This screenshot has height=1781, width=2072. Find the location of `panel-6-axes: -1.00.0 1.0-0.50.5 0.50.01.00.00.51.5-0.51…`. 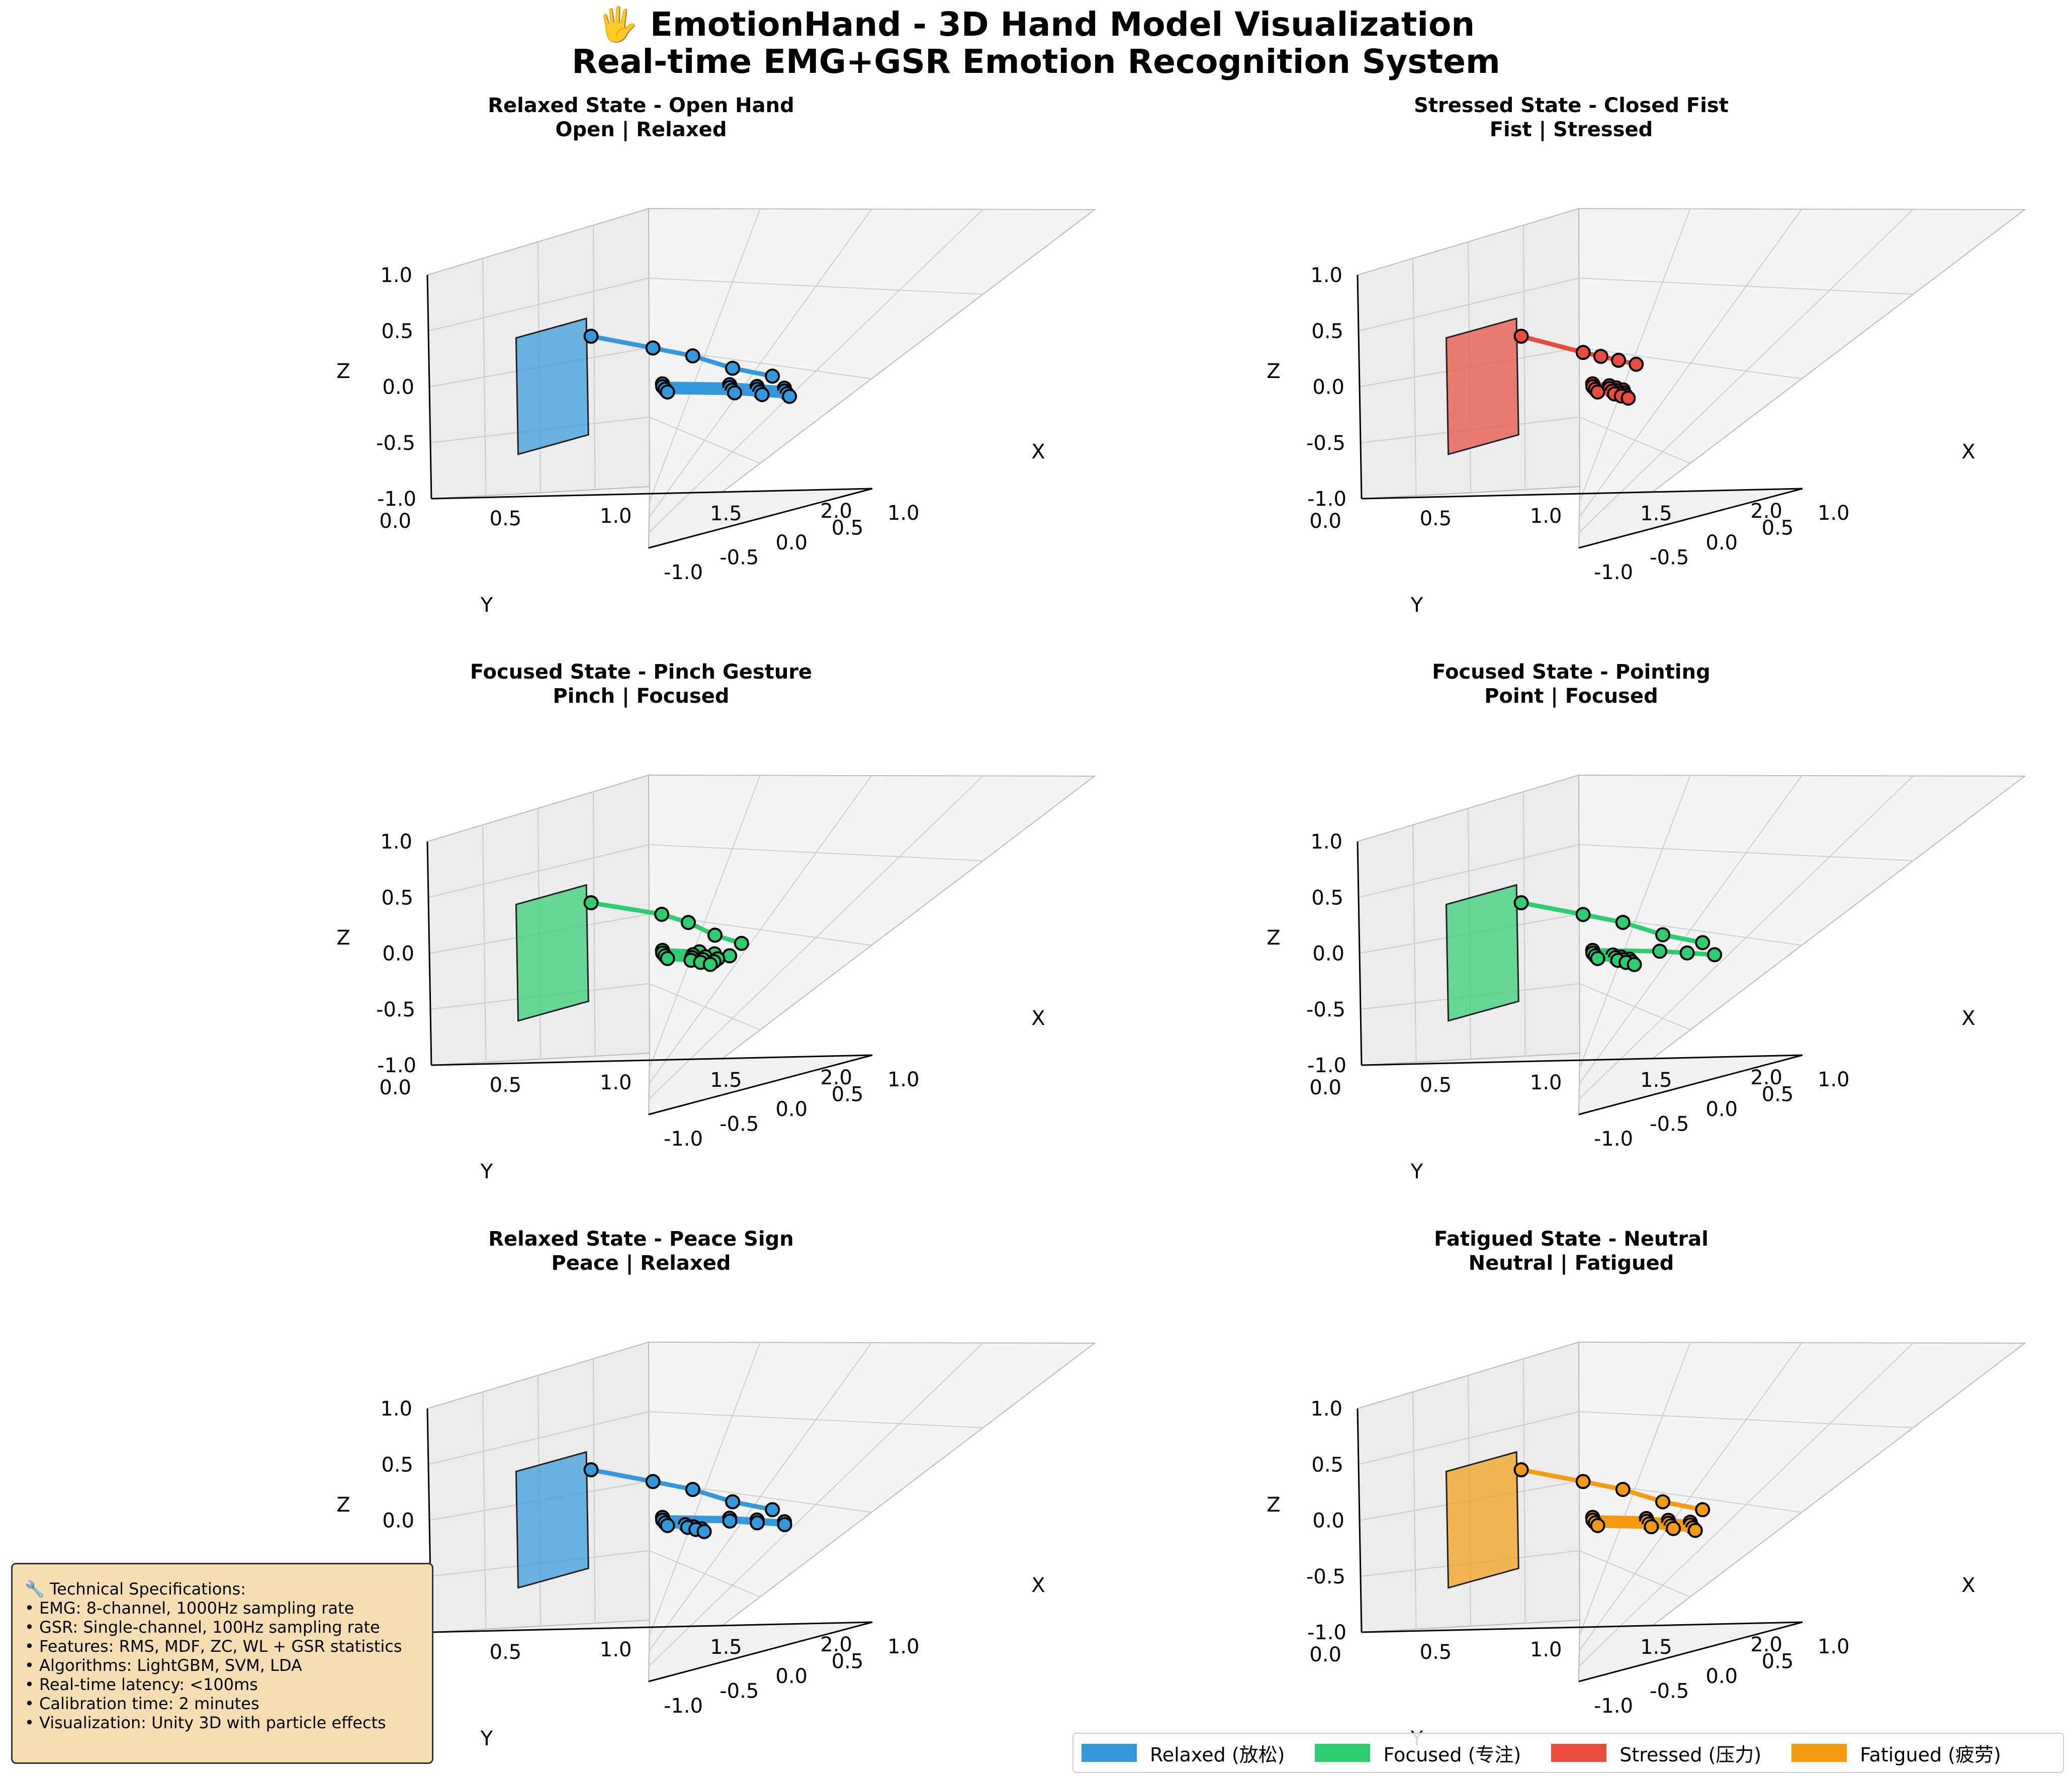

panel-6-axes: -1.00.0 1.0-0.50.5 0.50.01.00.00.51.5-0.51… is located at coordinates (1646, 1545).